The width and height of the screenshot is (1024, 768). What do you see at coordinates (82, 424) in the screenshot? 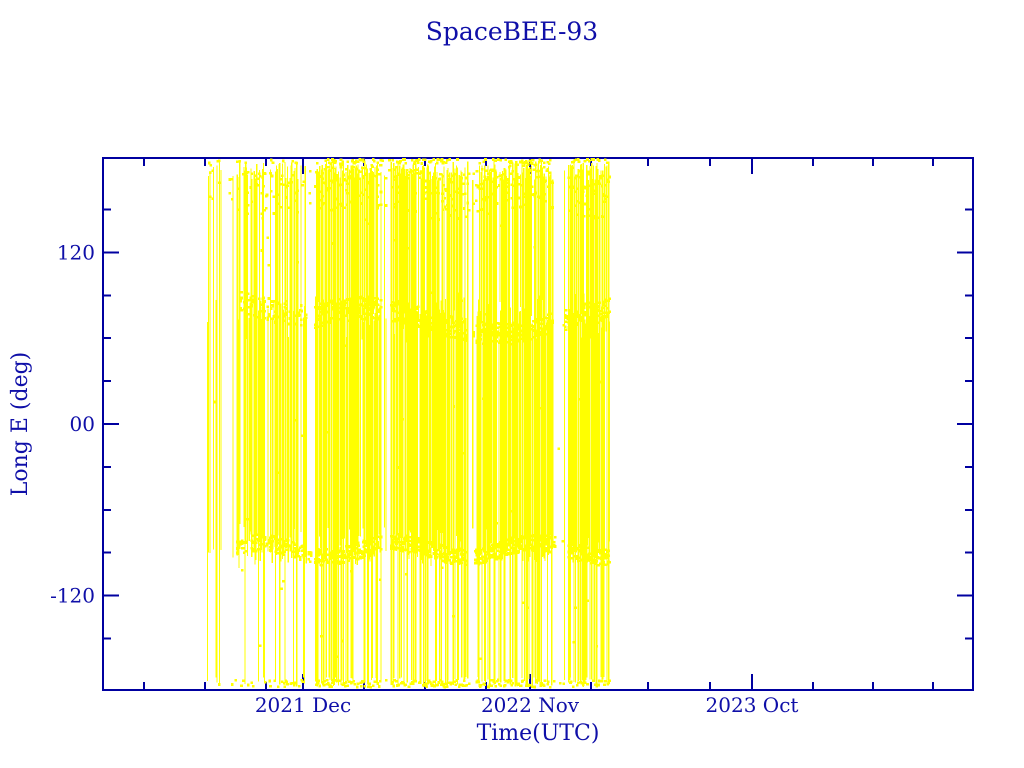
I see `y-tick-label: 00` at bounding box center [82, 424].